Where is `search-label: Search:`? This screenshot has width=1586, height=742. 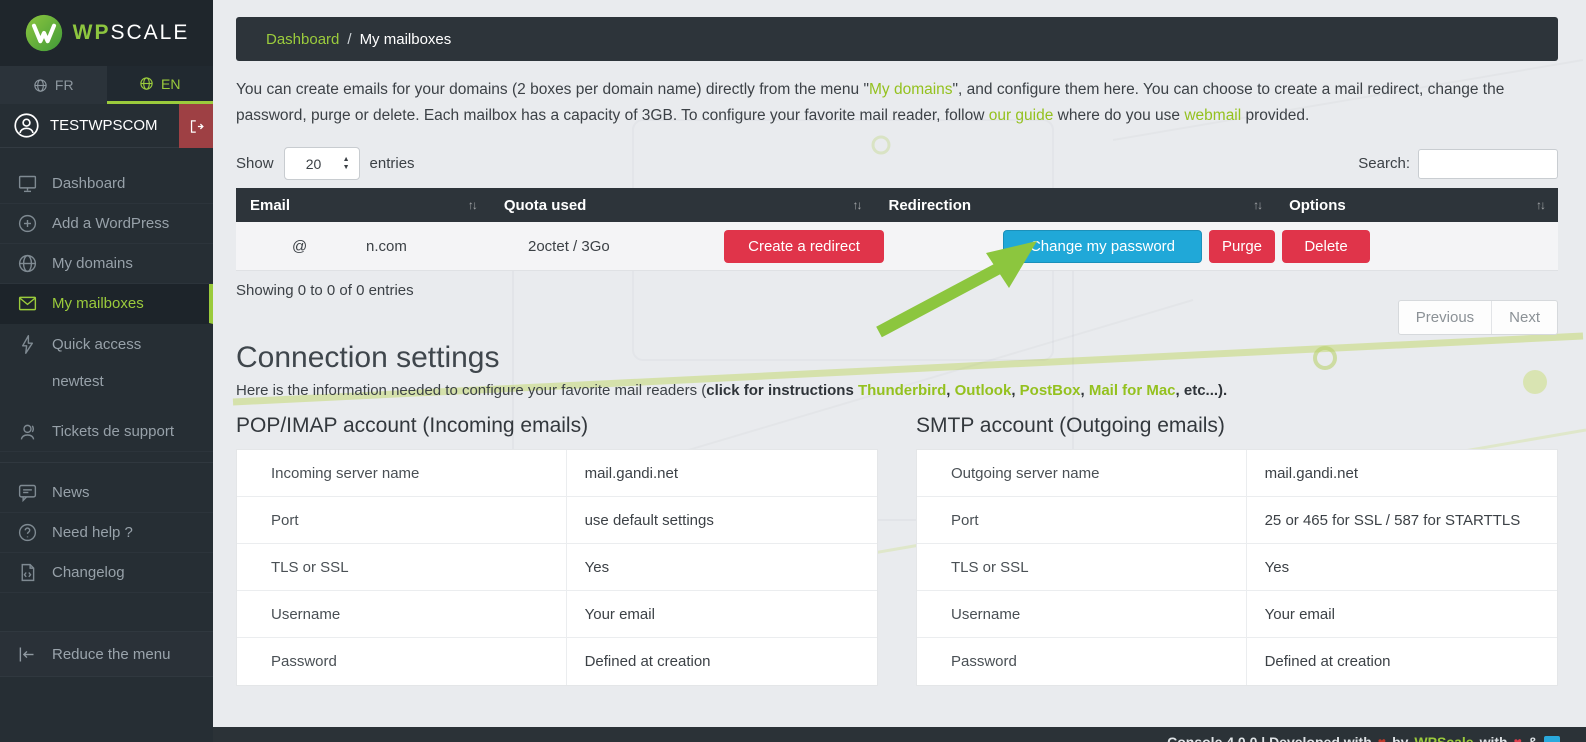
search-label: Search: is located at coordinates (1384, 163).